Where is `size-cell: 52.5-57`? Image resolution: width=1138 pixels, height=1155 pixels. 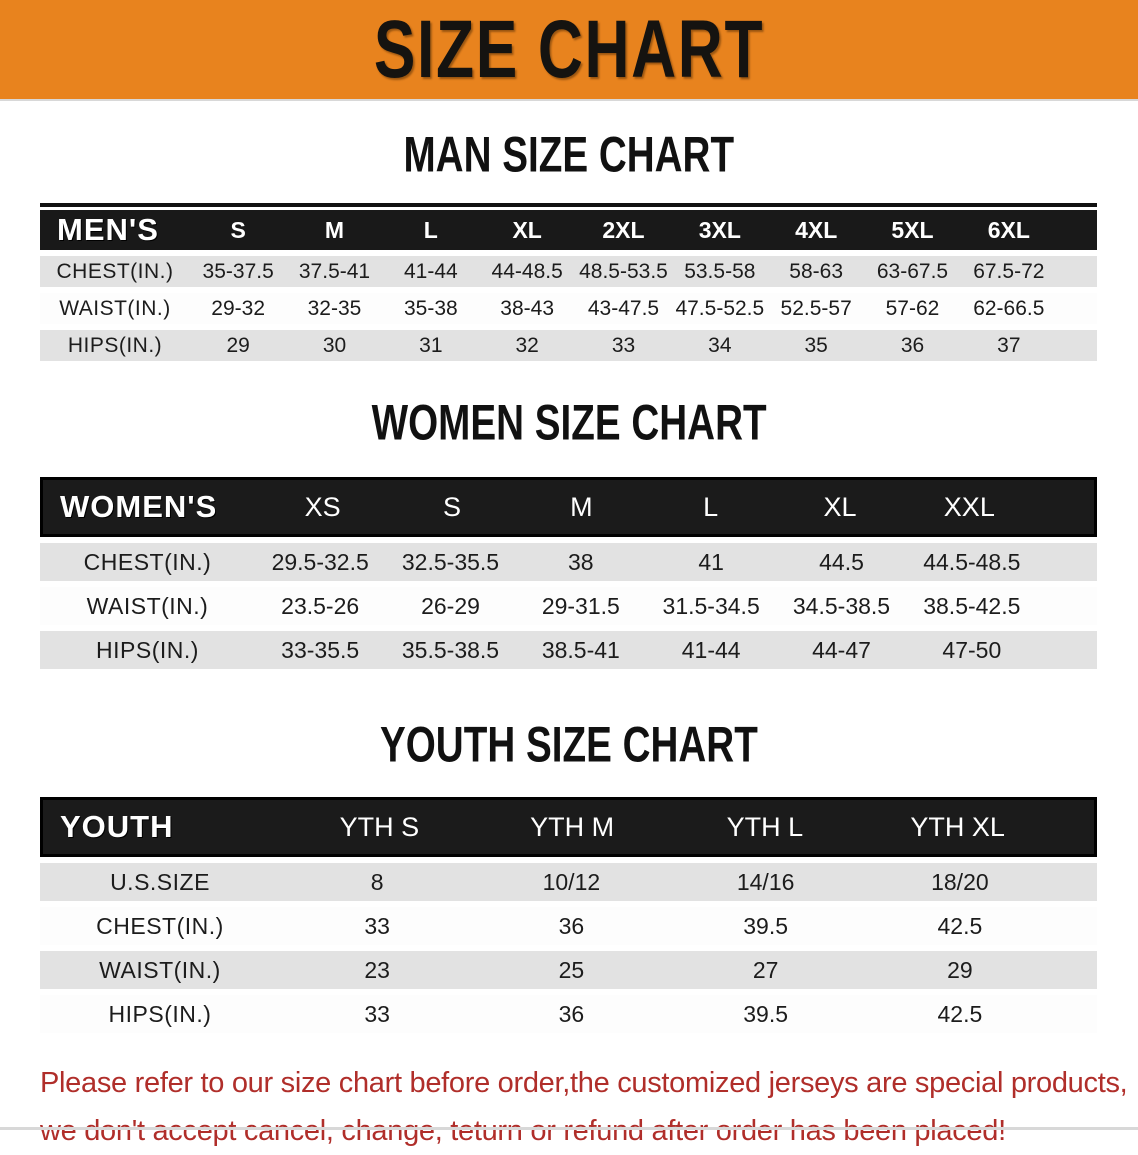
size-cell: 52.5-57 is located at coordinates (816, 308).